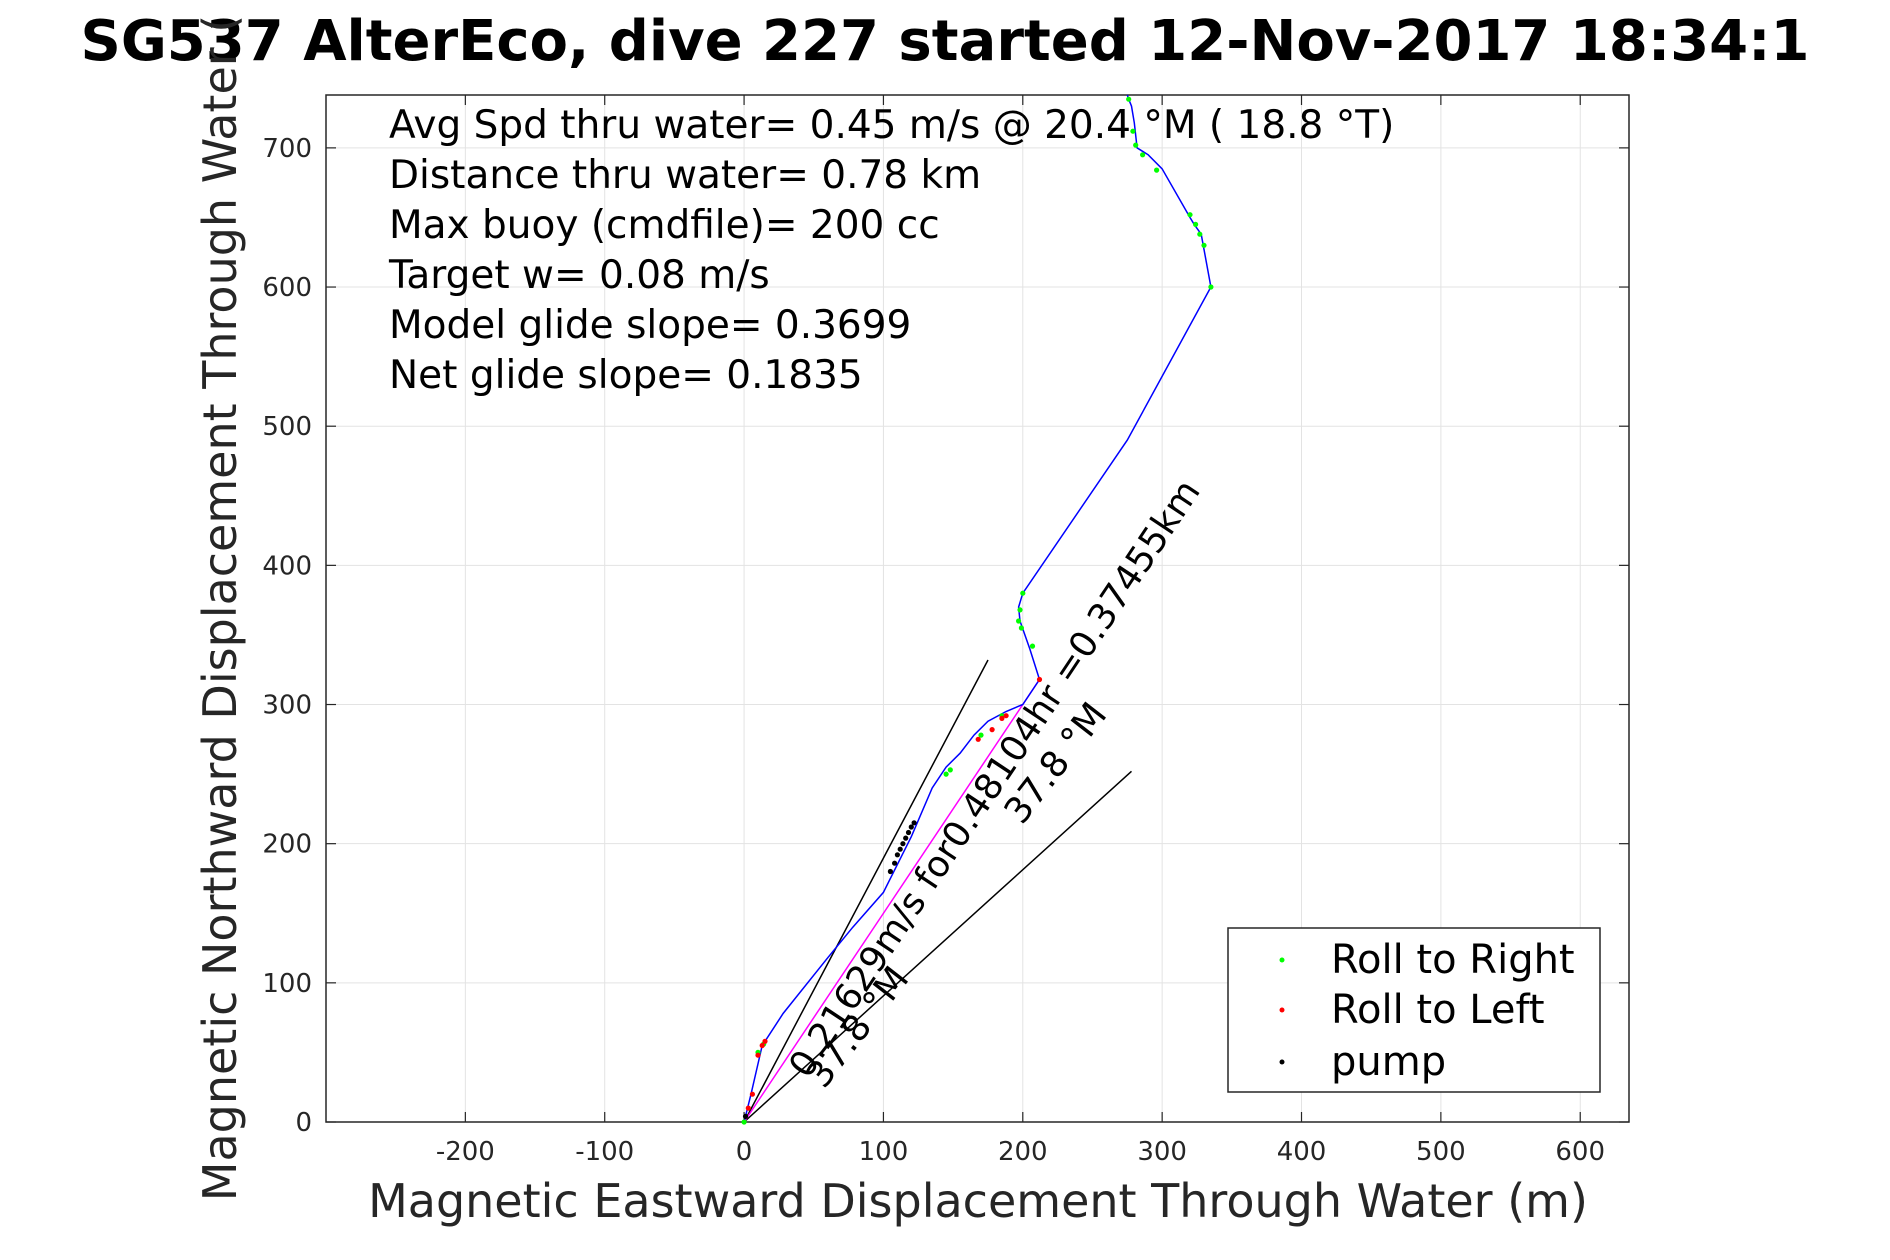 The height and width of the screenshot is (1260, 1890). I want to click on x-tick-label: 400, so click(1302, 1152).